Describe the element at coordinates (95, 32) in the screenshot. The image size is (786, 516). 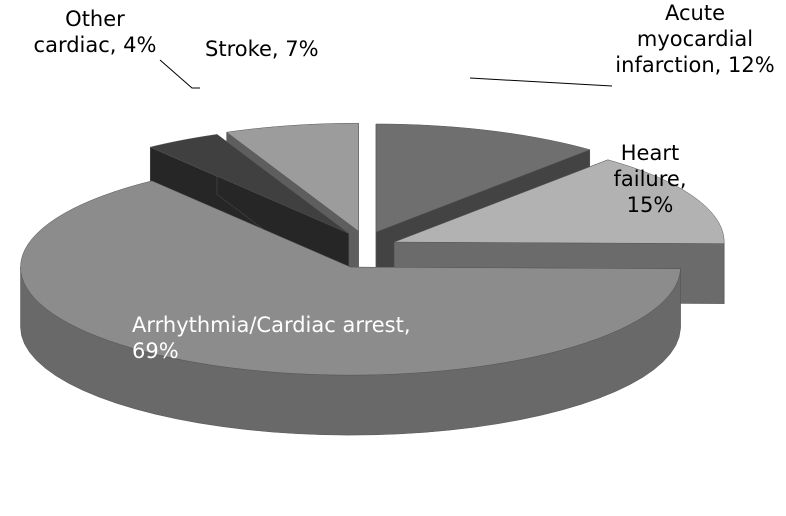
I see `slice-label: Other cardiac, 4%` at that location.